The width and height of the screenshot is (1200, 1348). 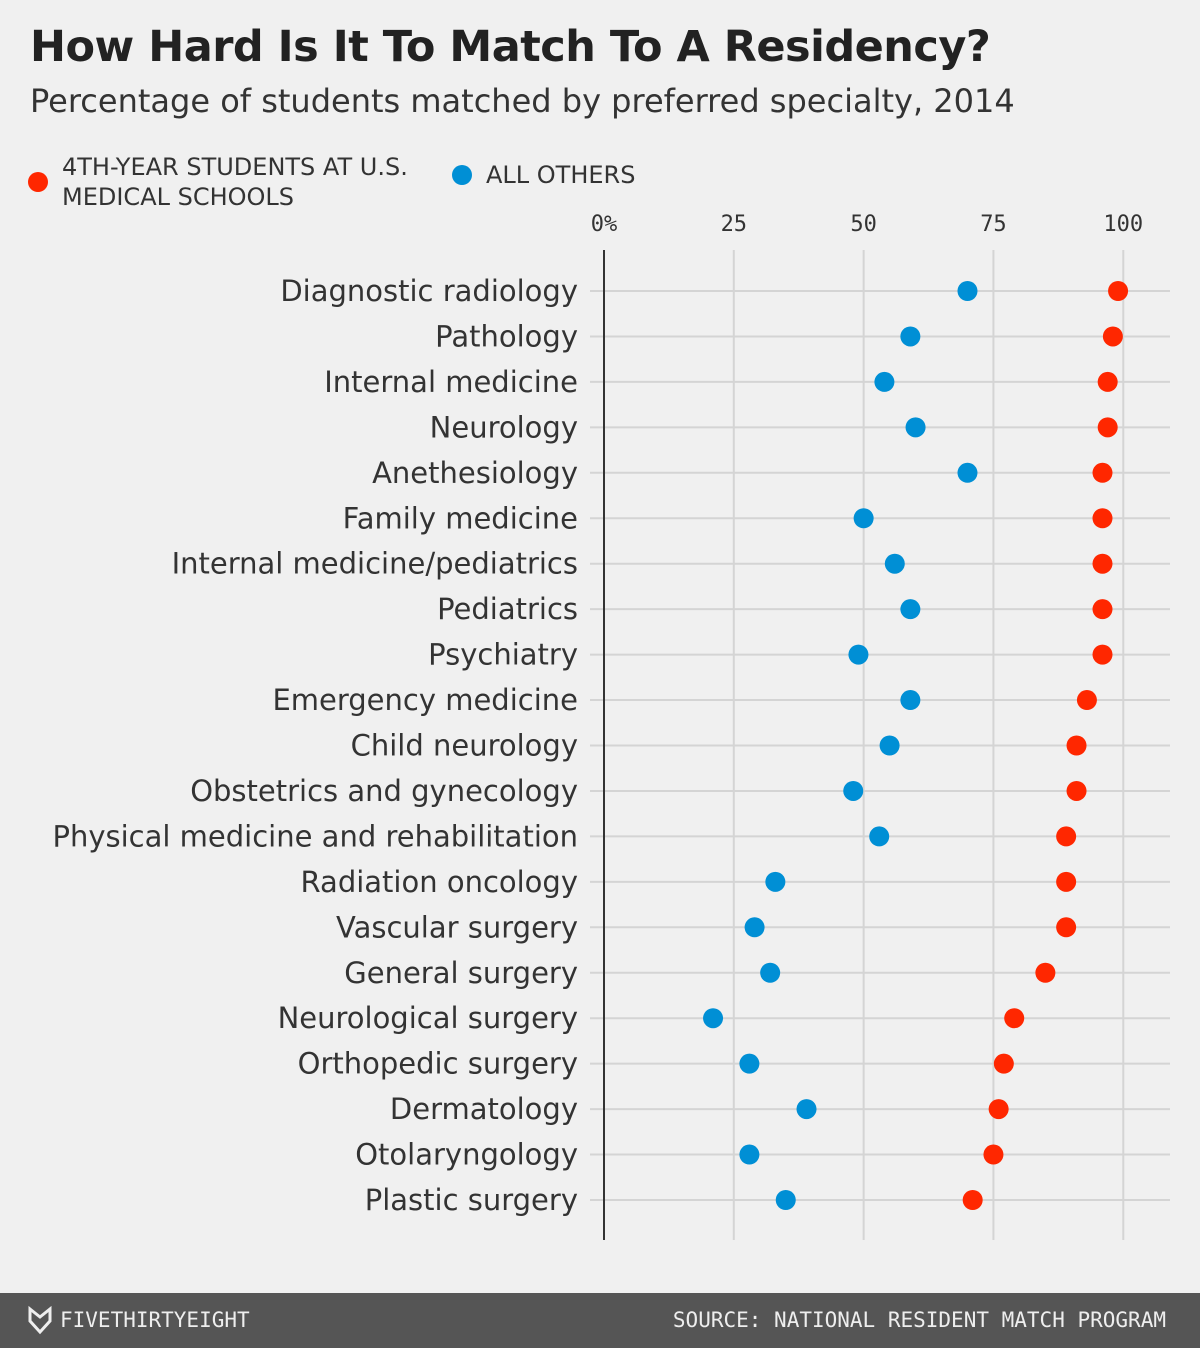 I want to click on y-tick-label: Vascular surgery, so click(x=457, y=927).